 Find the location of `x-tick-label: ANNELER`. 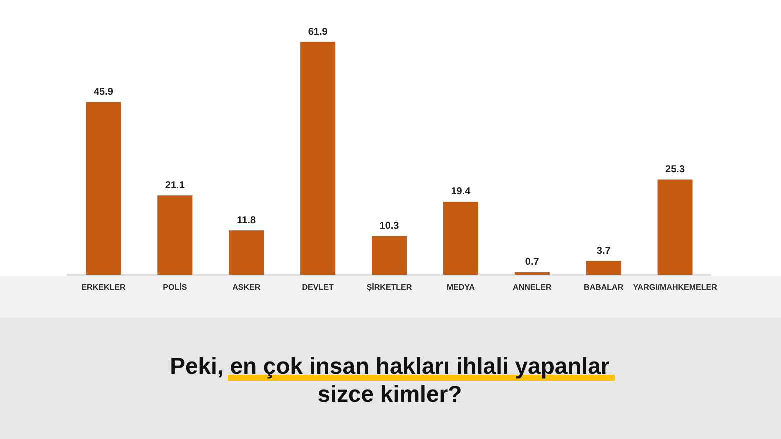

x-tick-label: ANNELER is located at coordinates (532, 287).